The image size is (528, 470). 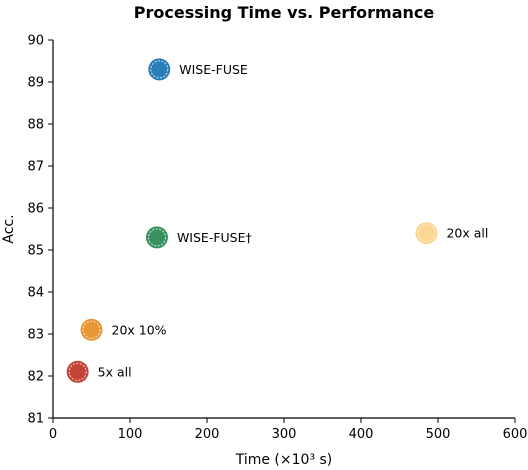 What do you see at coordinates (40, 230) in the screenshot?
I see `y-ticks: 81 82 83 84 85 86 87 88 89 90` at bounding box center [40, 230].